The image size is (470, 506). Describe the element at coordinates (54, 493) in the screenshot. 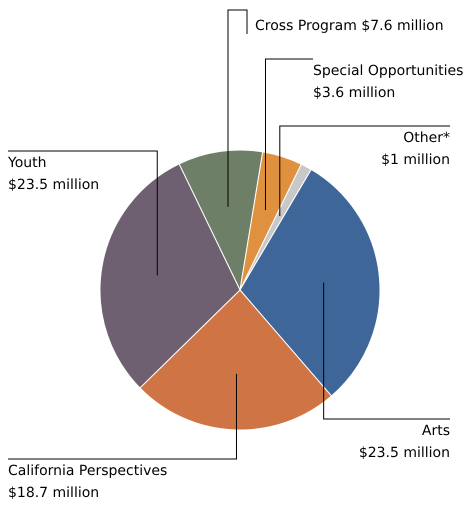

I see `data-label: $18.7 million` at that location.